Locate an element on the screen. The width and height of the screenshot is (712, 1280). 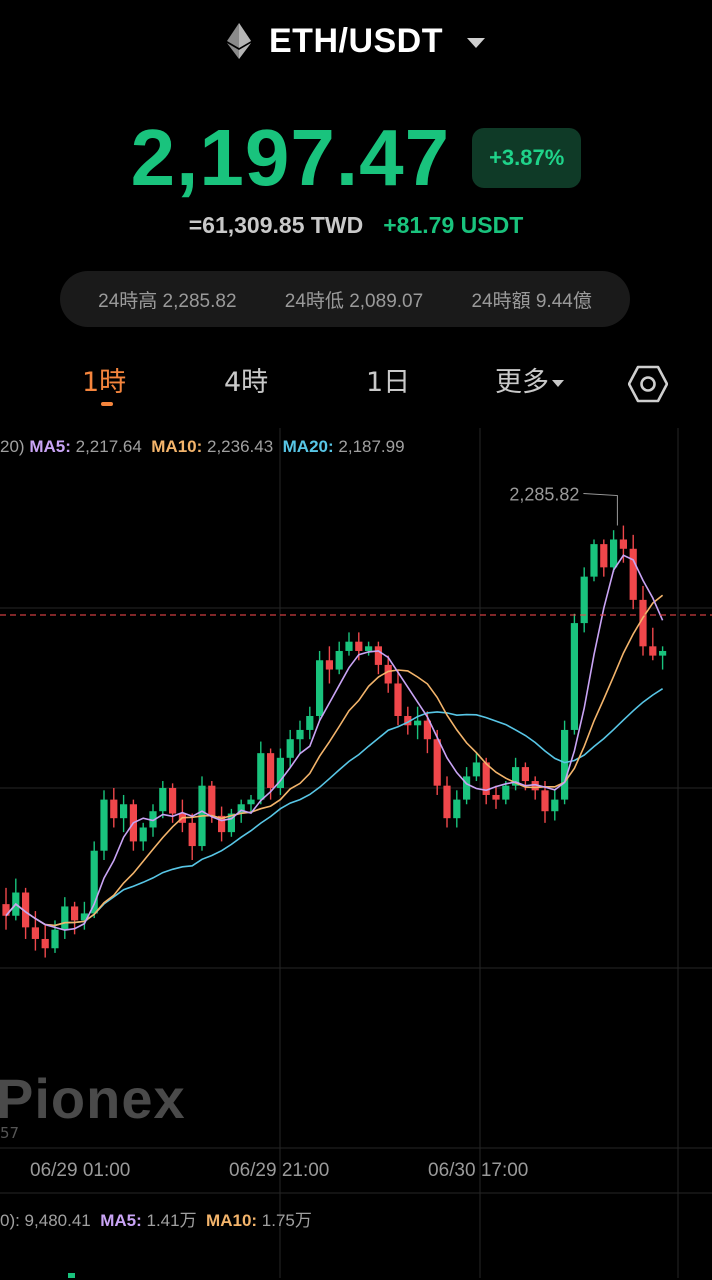
vol-ma5-label: MA5: is located at coordinates (121, 1220).